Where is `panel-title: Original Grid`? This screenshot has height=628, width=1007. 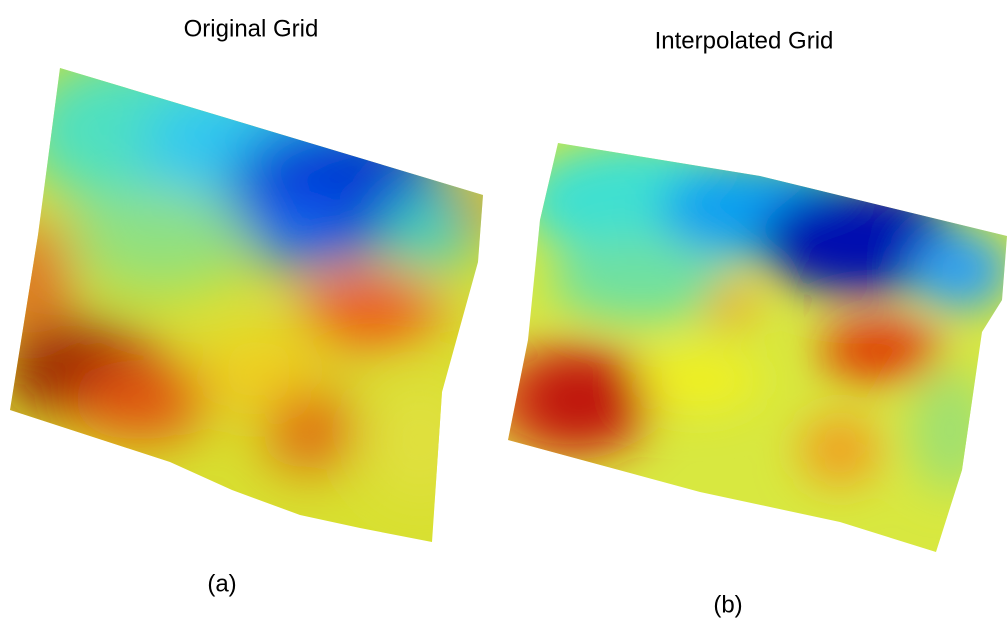 panel-title: Original Grid is located at coordinates (251, 28).